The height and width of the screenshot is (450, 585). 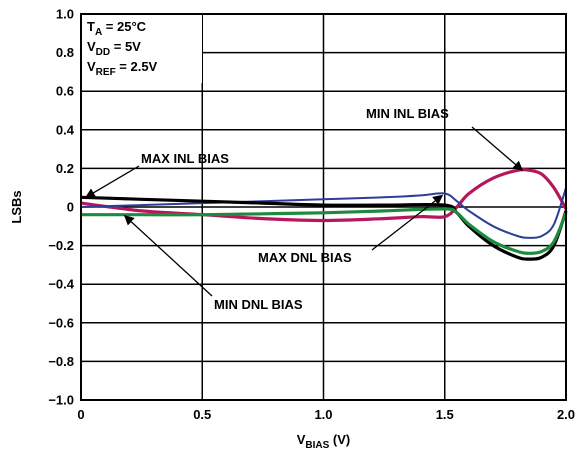 What do you see at coordinates (61, 400) in the screenshot?
I see `y-tick-label: −1.0` at bounding box center [61, 400].